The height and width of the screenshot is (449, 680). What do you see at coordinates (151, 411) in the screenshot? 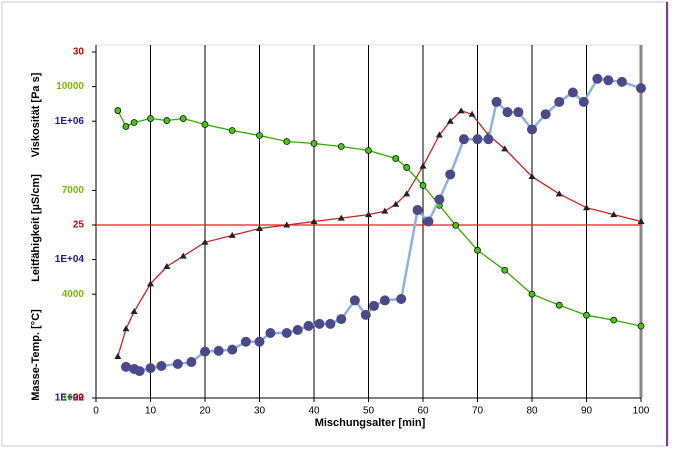
I see `x-tick-label: 10` at bounding box center [151, 411].